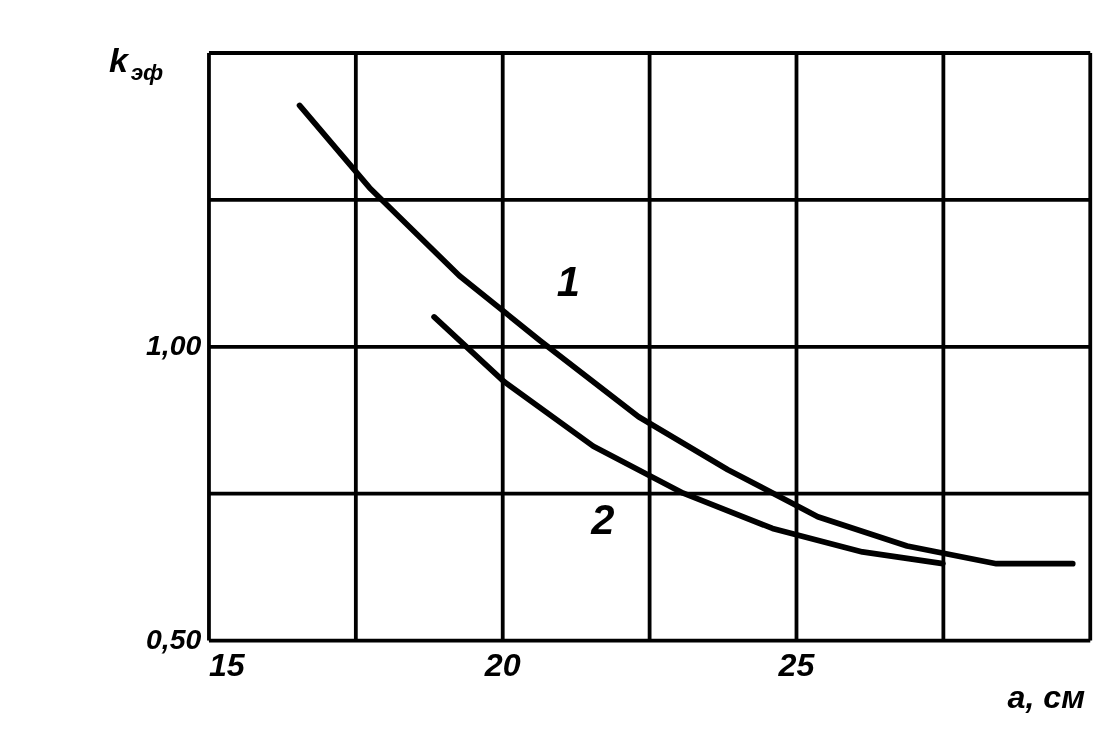 This screenshot has height=756, width=1104. What do you see at coordinates (1046, 697) in the screenshot?
I see `x-axis-title: a, см` at bounding box center [1046, 697].